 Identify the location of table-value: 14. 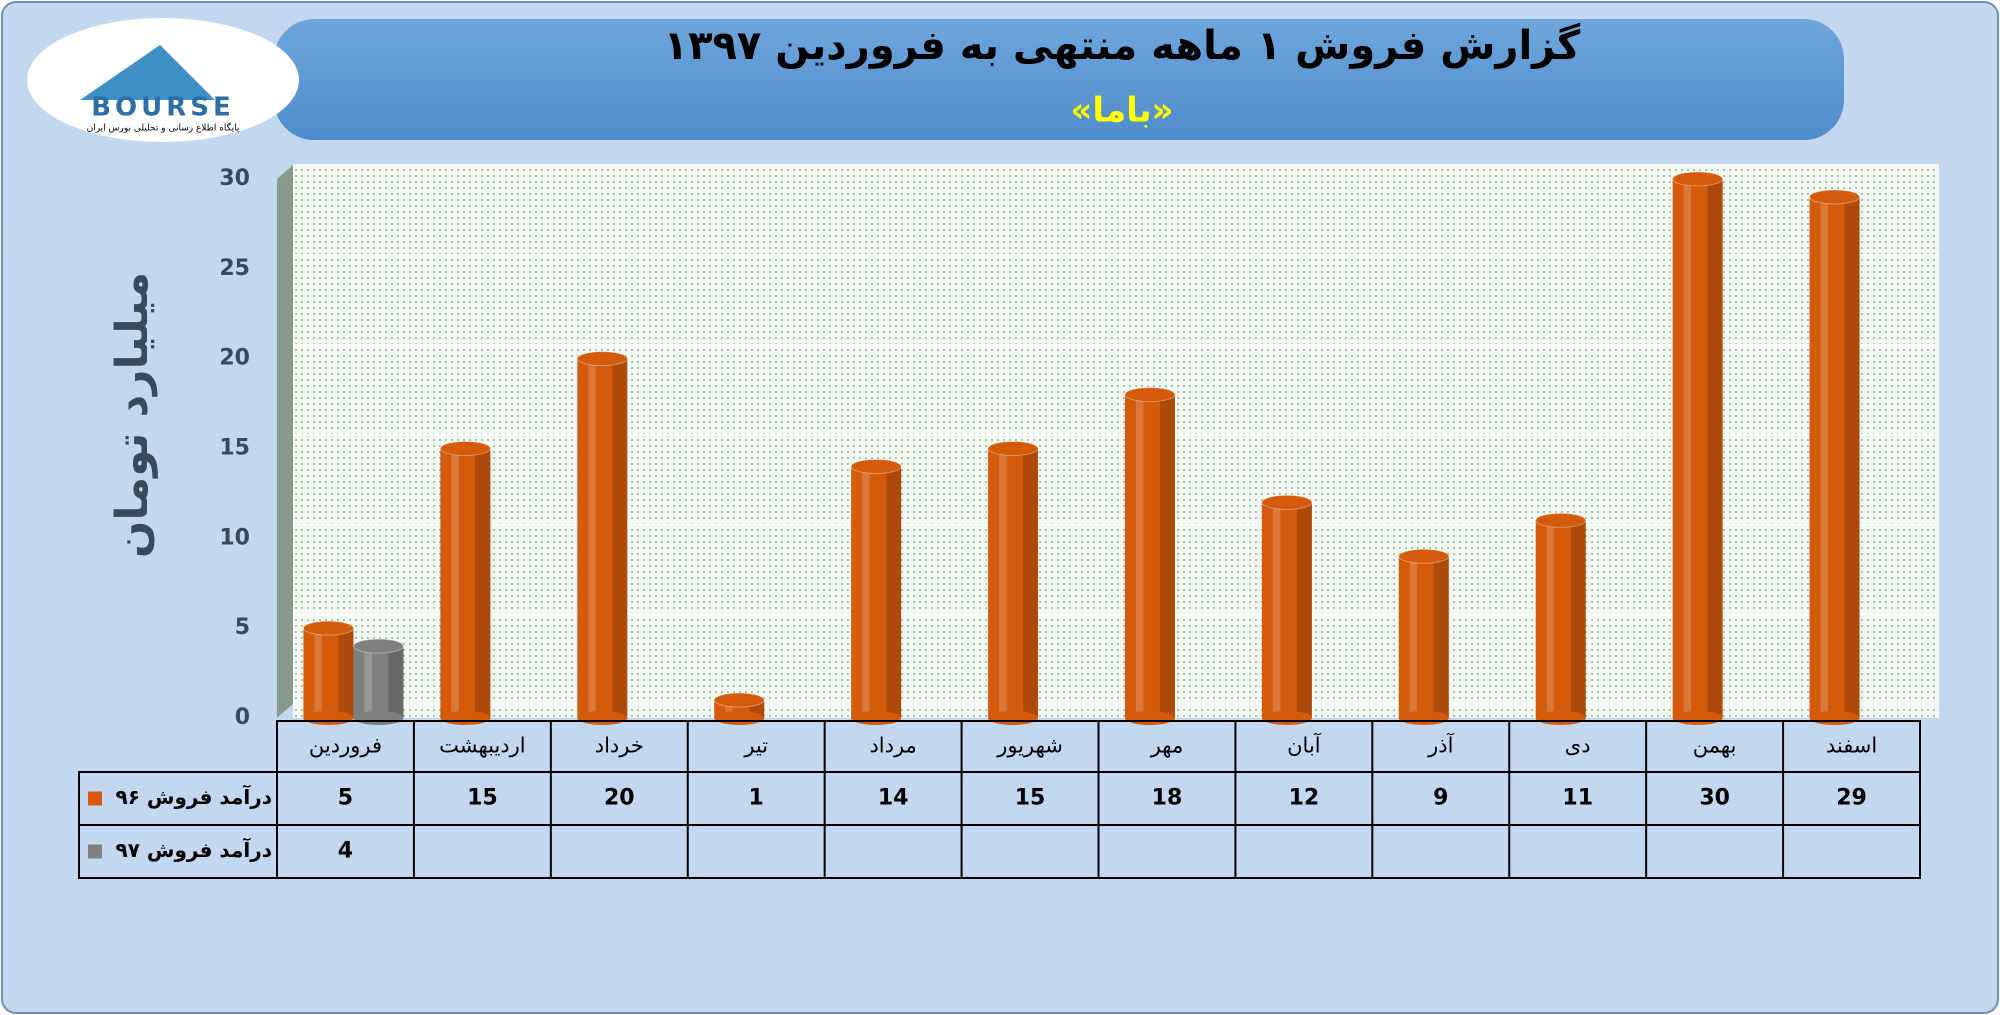
(893, 798).